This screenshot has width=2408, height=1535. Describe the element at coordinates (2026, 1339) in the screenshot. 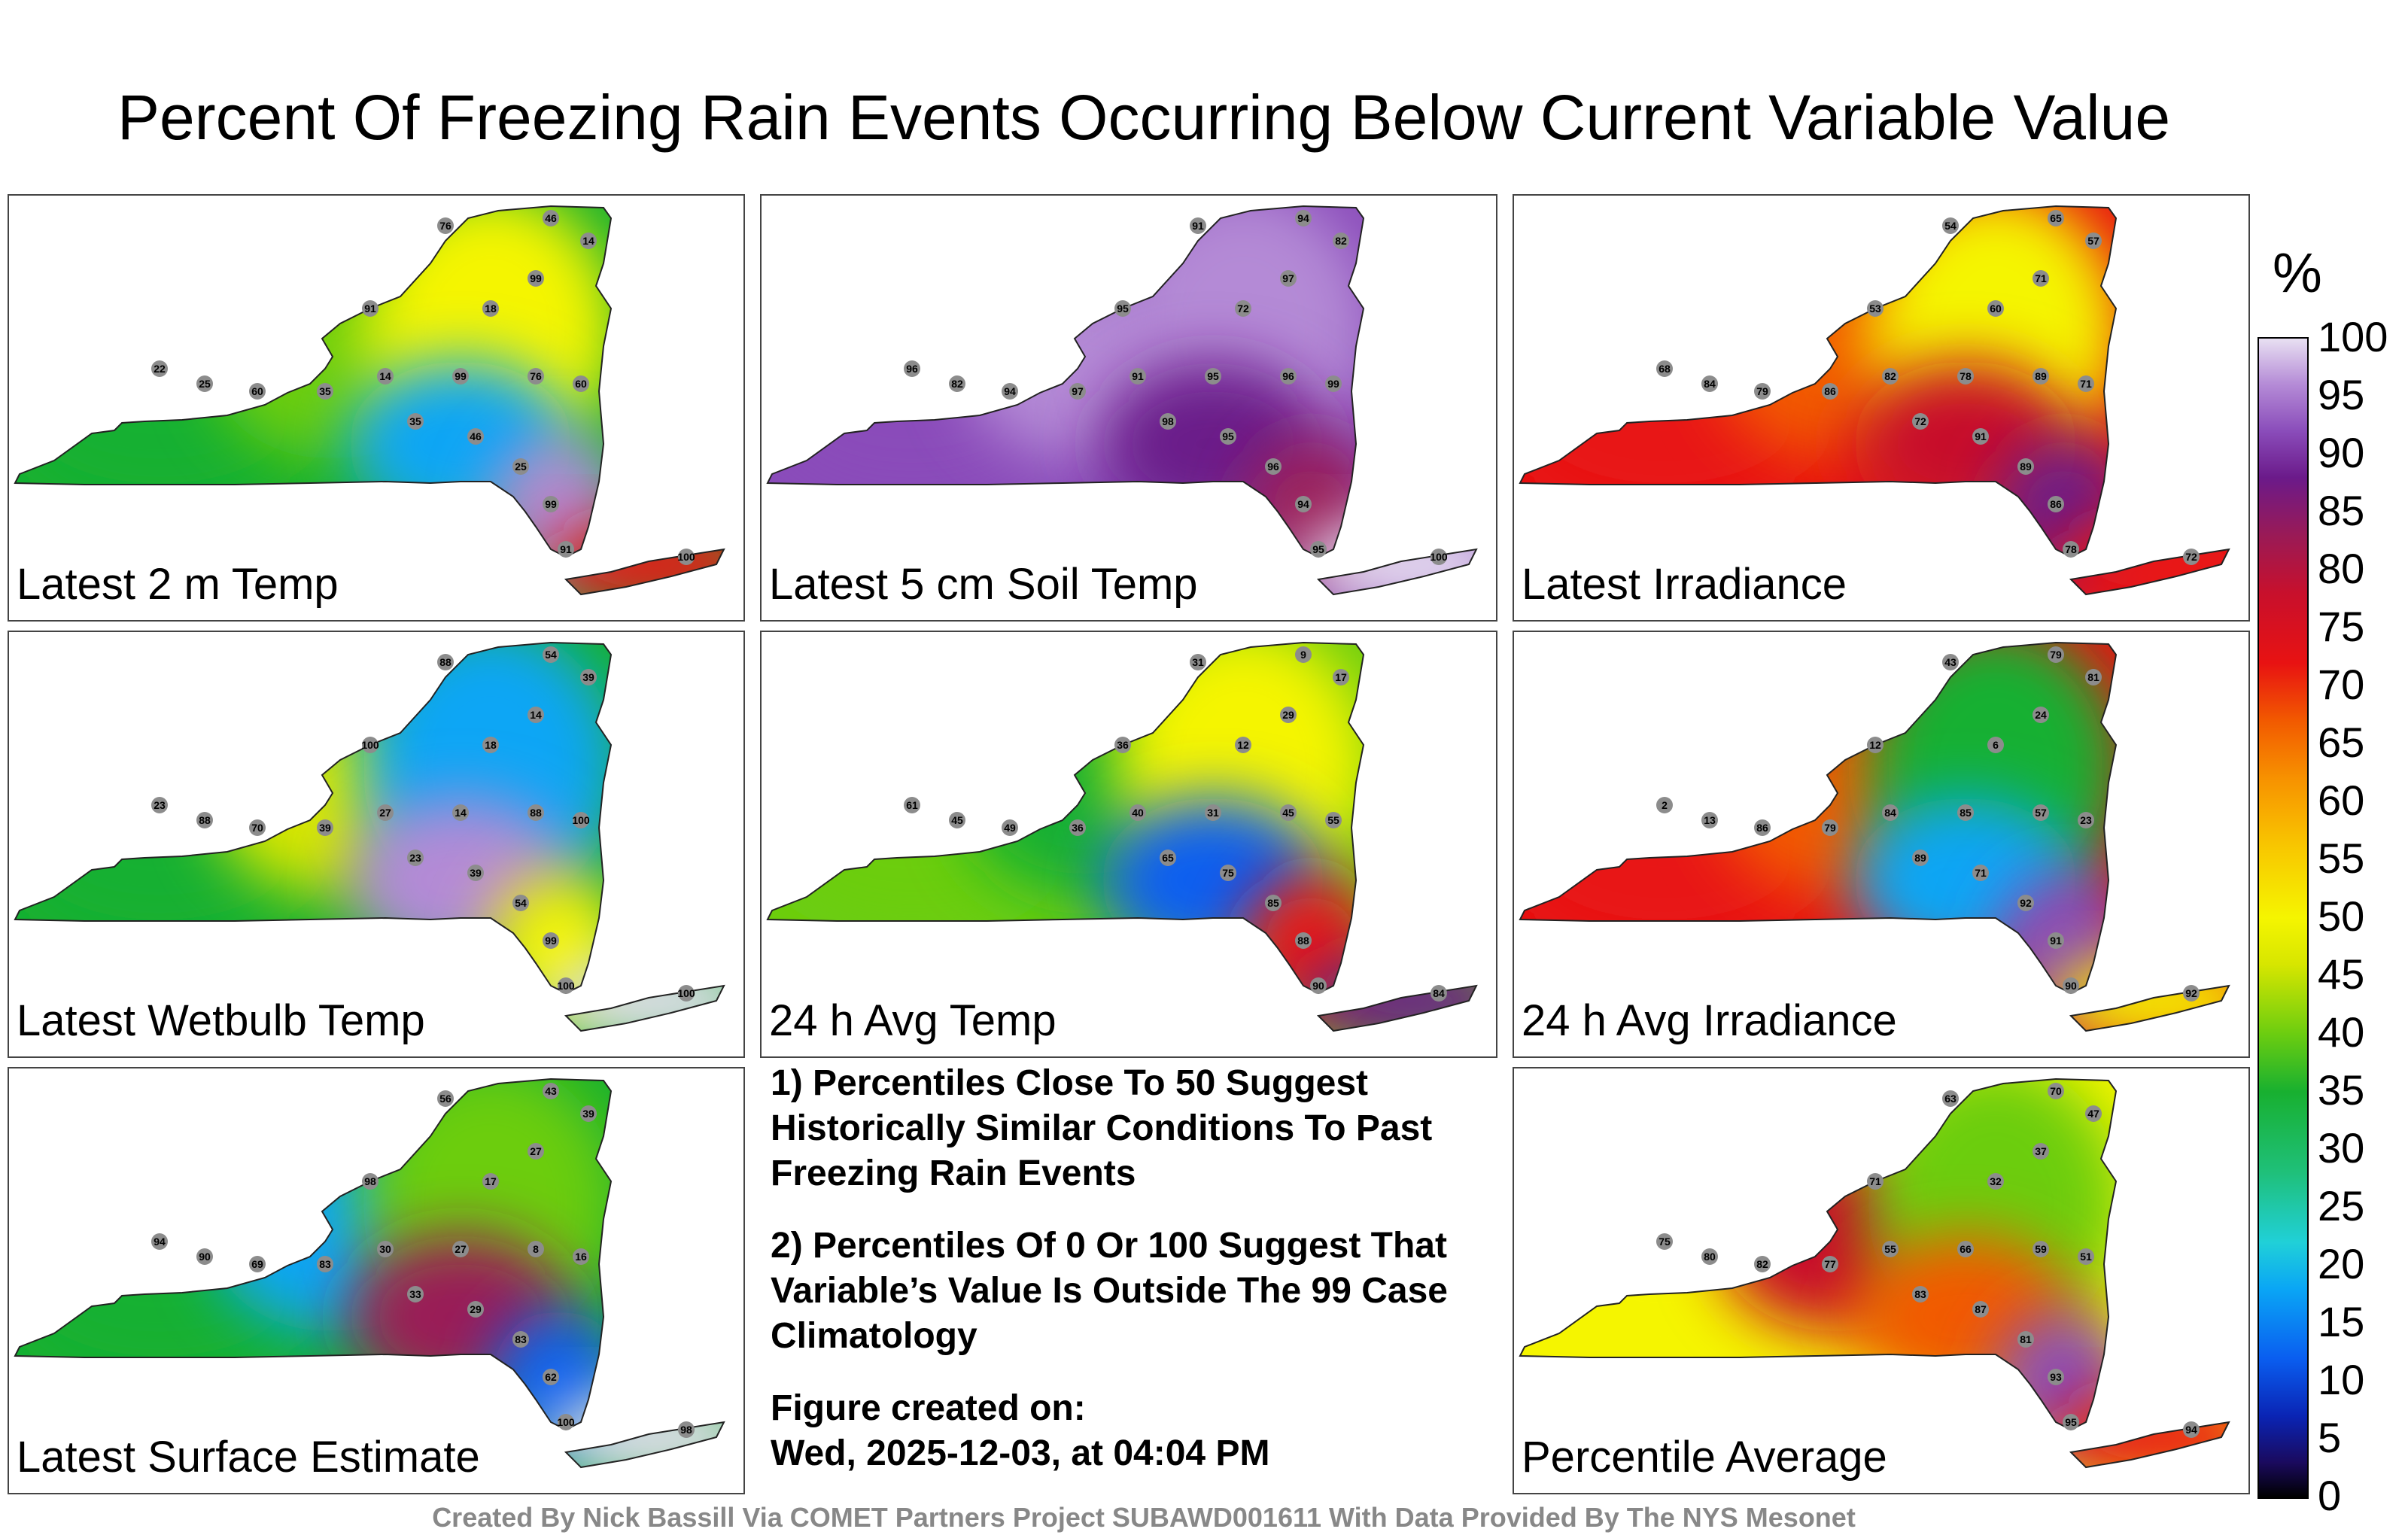

I see `station-value: 81` at that location.